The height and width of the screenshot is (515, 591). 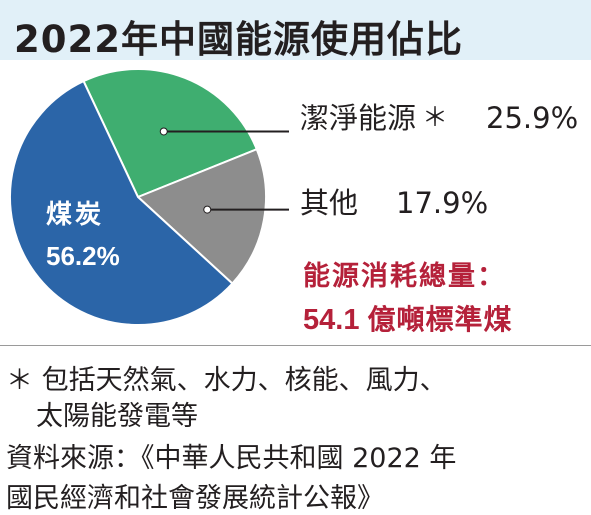 I want to click on leader-line-clean-energy-dot, so click(x=163, y=131).